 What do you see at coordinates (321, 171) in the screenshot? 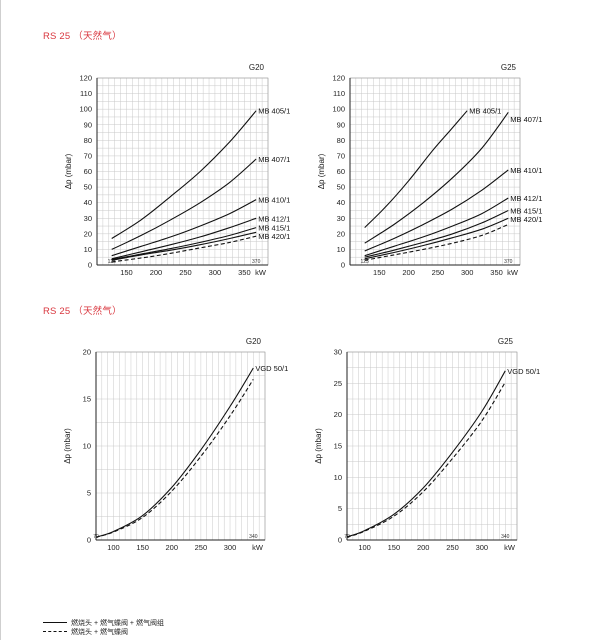
I see `y-axis-label: Δp (mbar)` at bounding box center [321, 171].